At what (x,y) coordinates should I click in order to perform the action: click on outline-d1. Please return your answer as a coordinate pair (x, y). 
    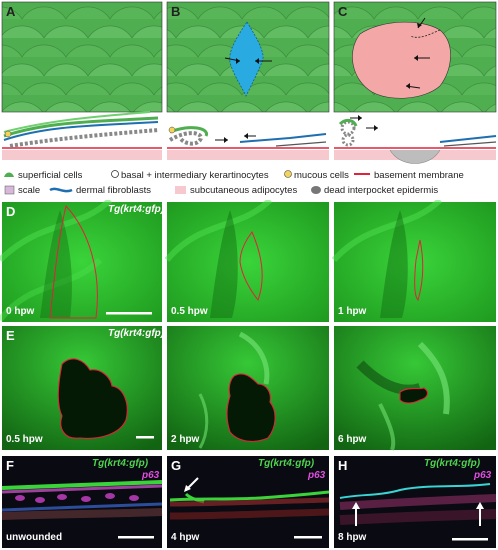
    Looking at the image, I should click on (73, 261).